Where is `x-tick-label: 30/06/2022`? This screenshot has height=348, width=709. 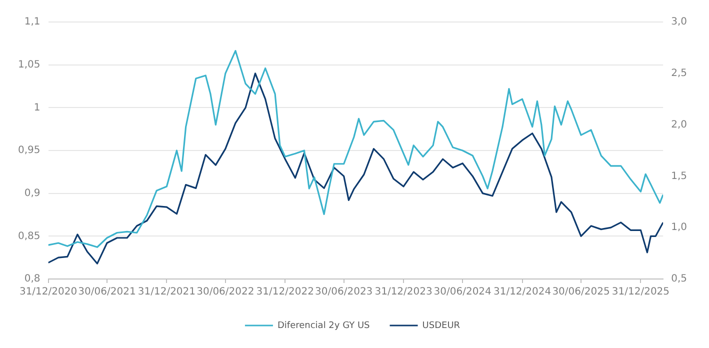
x-tick-label: 30/06/2022 is located at coordinates (225, 292).